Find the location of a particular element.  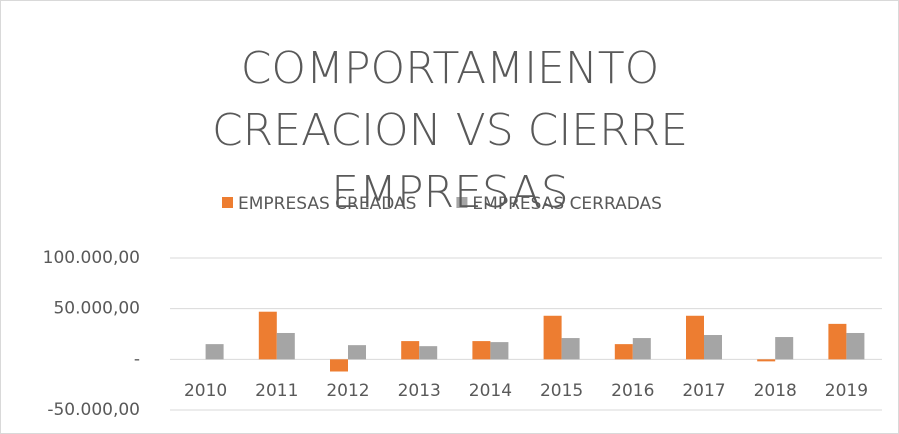

x-tick-label: 2017 is located at coordinates (703, 391).